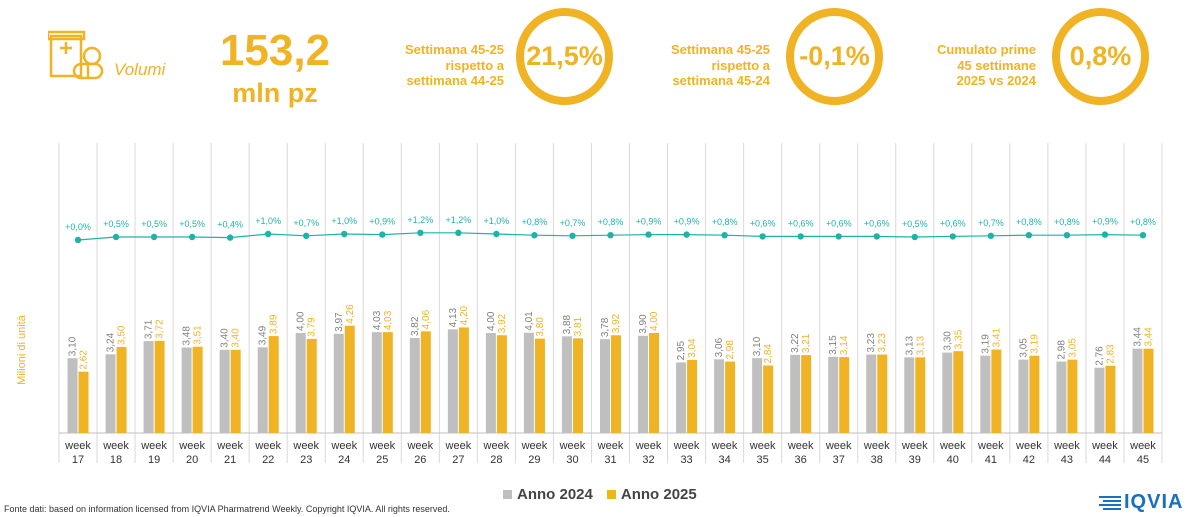 This screenshot has height=517, width=1203. What do you see at coordinates (78, 460) in the screenshot?
I see `x-tick-label: 17` at bounding box center [78, 460].